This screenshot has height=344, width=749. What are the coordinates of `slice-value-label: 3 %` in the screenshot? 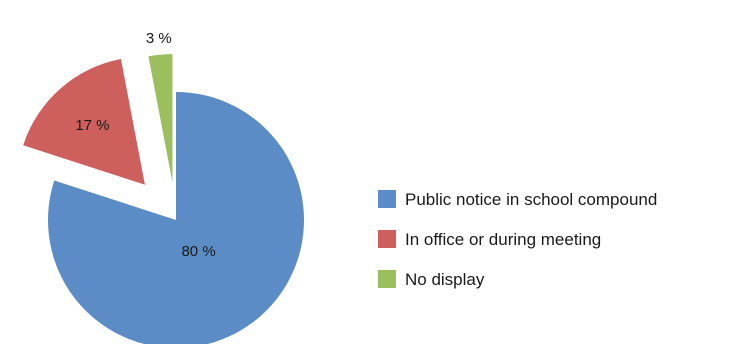 It's located at (159, 38).